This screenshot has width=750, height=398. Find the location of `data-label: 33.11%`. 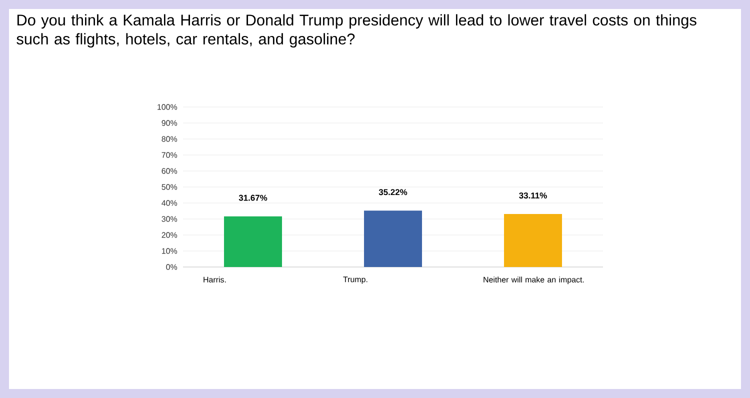

data-label: 33.11% is located at coordinates (533, 195).